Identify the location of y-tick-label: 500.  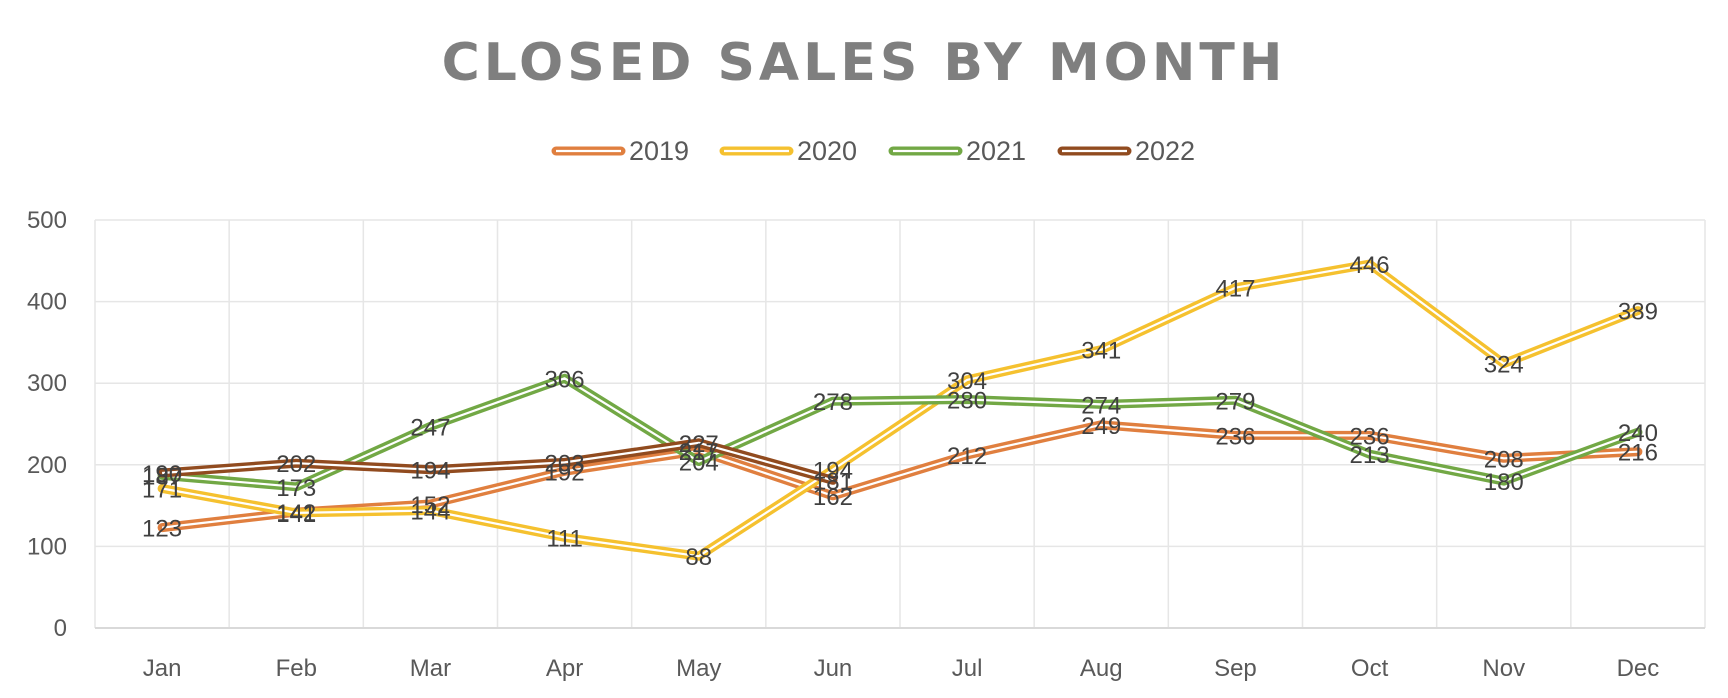
(47, 220).